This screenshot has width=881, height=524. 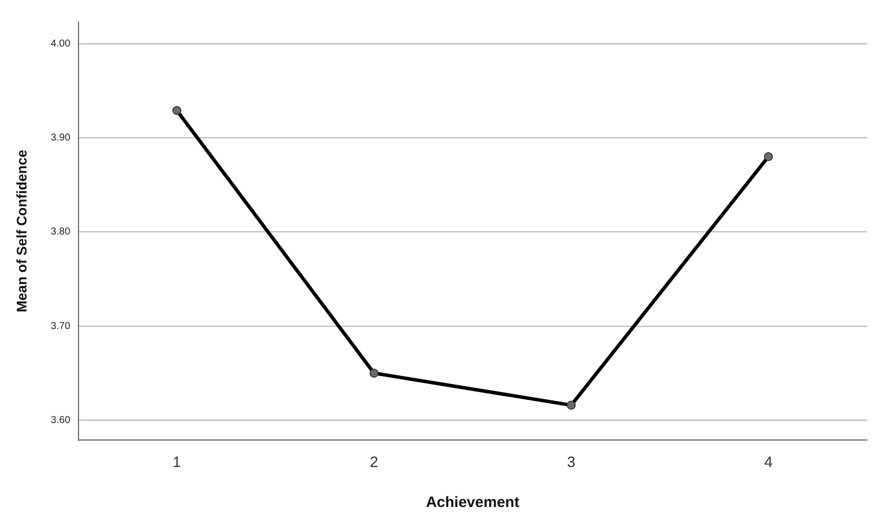 What do you see at coordinates (374, 463) in the screenshot?
I see `x-tick-label: 2` at bounding box center [374, 463].